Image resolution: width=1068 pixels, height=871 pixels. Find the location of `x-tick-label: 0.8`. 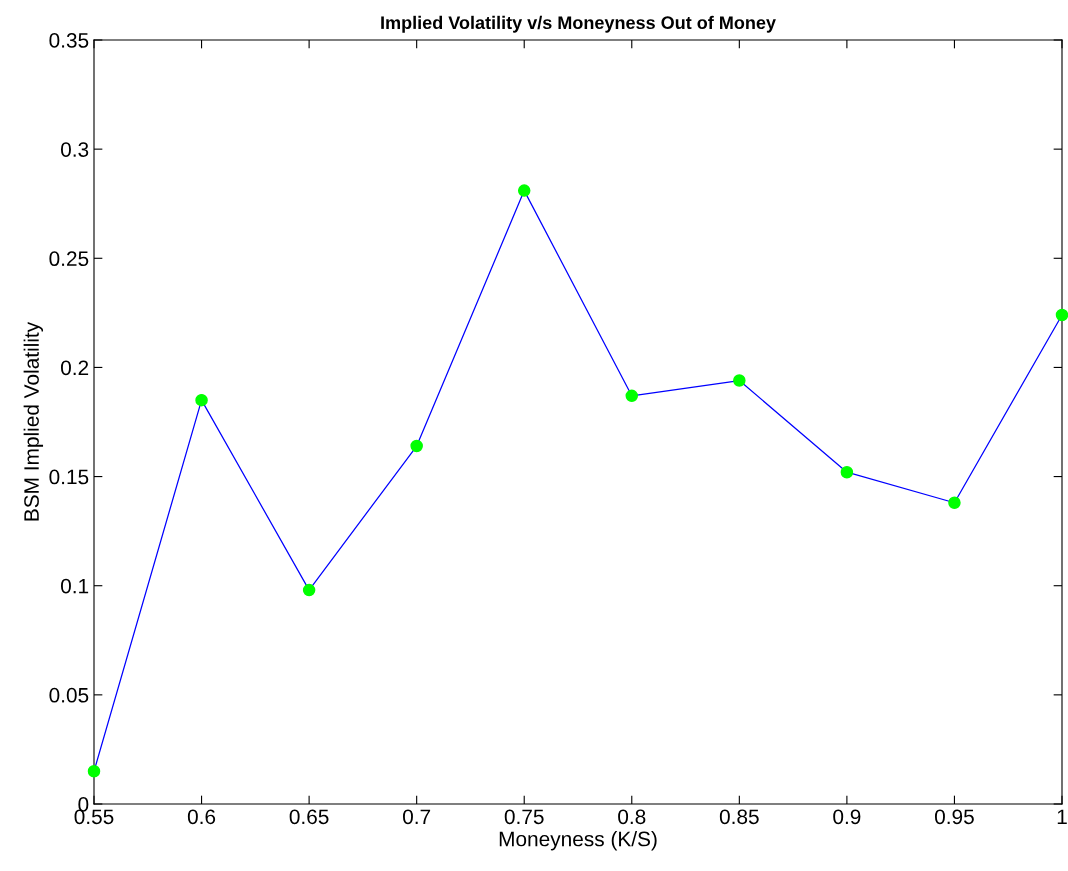

x-tick-label: 0.8 is located at coordinates (632, 817).